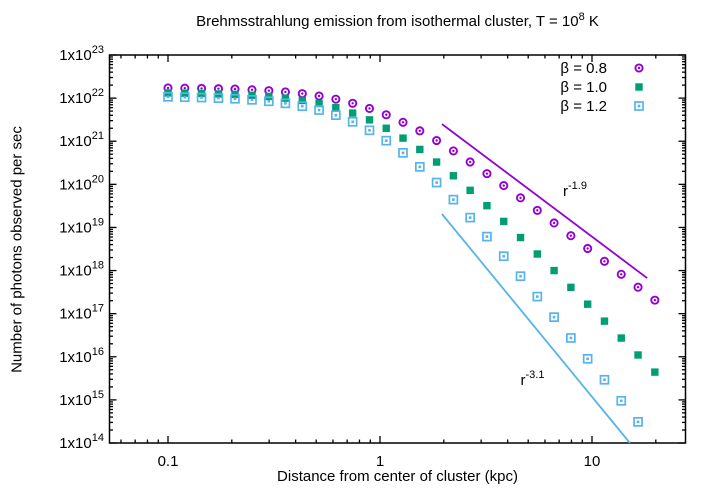 The width and height of the screenshot is (720, 504). What do you see at coordinates (583, 87) in the screenshot?
I see `legend-label: β = 1.0` at bounding box center [583, 87].